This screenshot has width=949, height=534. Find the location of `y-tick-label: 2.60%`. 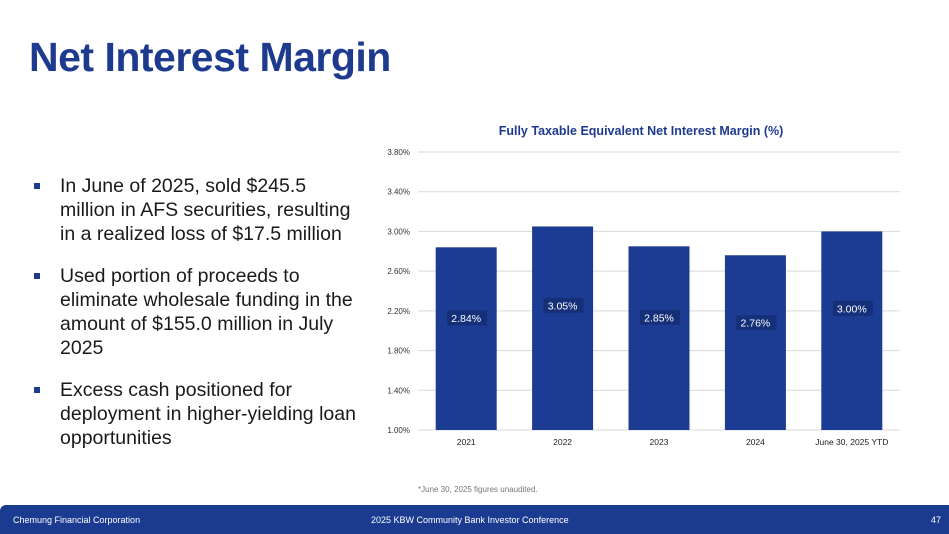

y-tick-label: 2.60% is located at coordinates (398, 271).